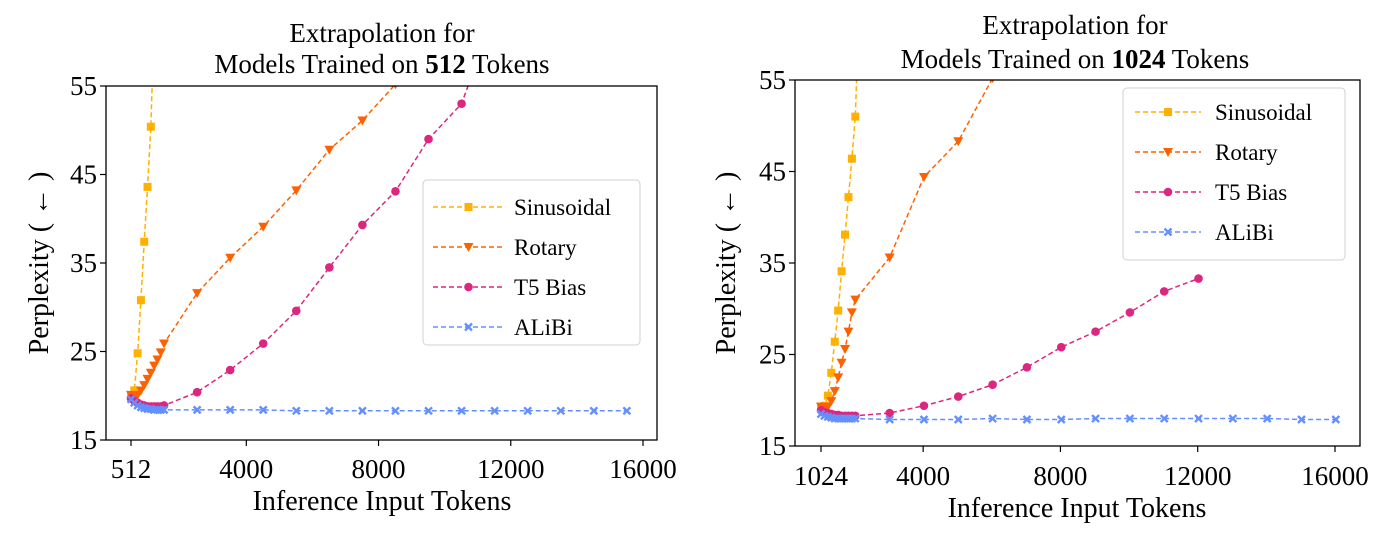 The height and width of the screenshot is (546, 1400). I want to click on y-tick-label: 45, so click(772, 172).